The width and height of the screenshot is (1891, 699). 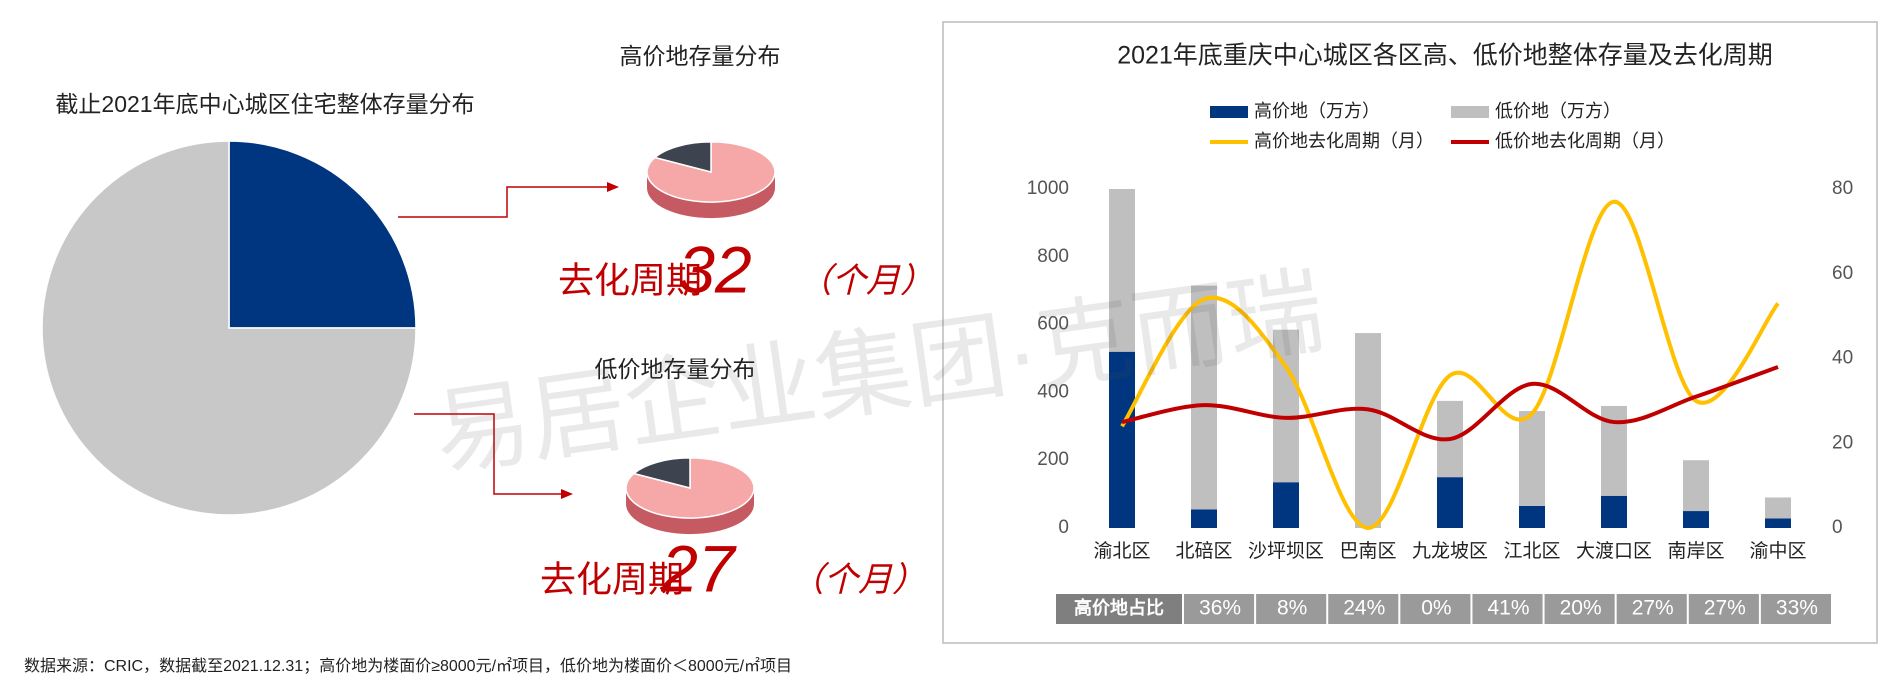 What do you see at coordinates (1842, 442) in the screenshot?
I see `y2-tick-label: 20` at bounding box center [1842, 442].